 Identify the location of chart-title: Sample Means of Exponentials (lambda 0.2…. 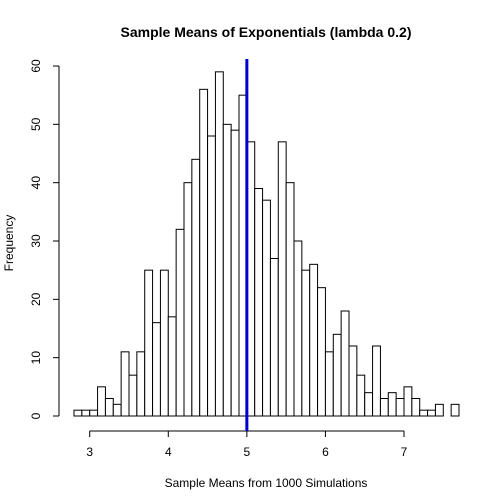
(266, 32).